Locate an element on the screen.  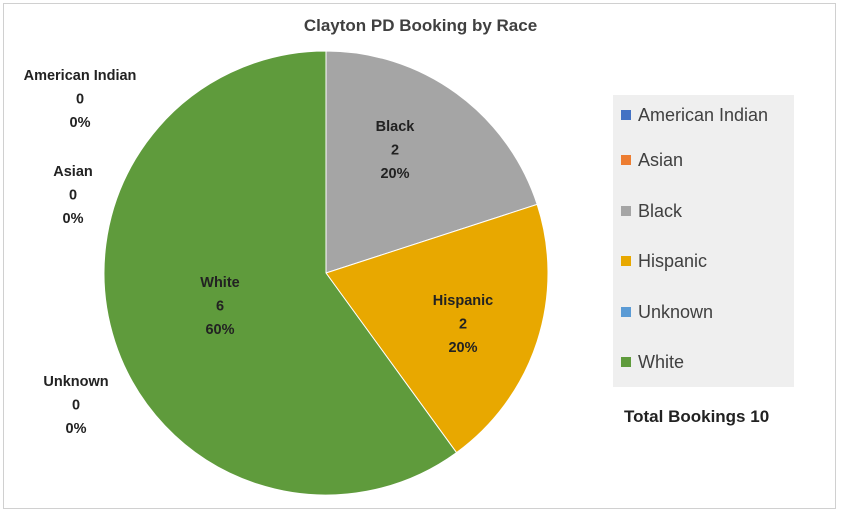
legend-label: White is located at coordinates (661, 361).